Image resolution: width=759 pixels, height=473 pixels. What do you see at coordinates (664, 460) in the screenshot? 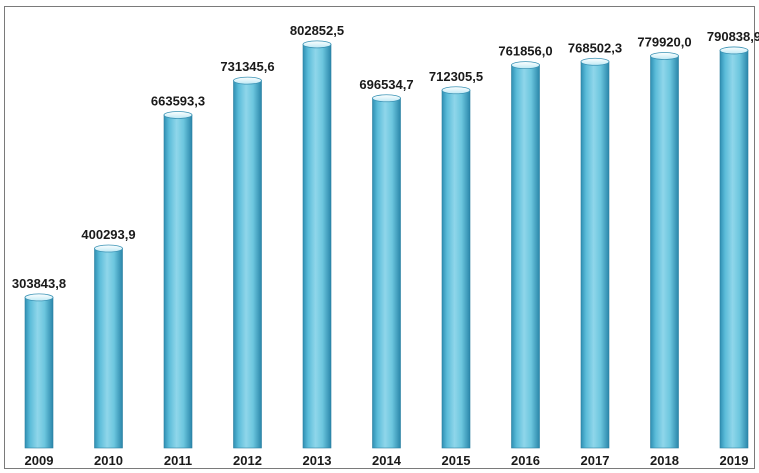
I see `year-label-2018: 2018` at bounding box center [664, 460].